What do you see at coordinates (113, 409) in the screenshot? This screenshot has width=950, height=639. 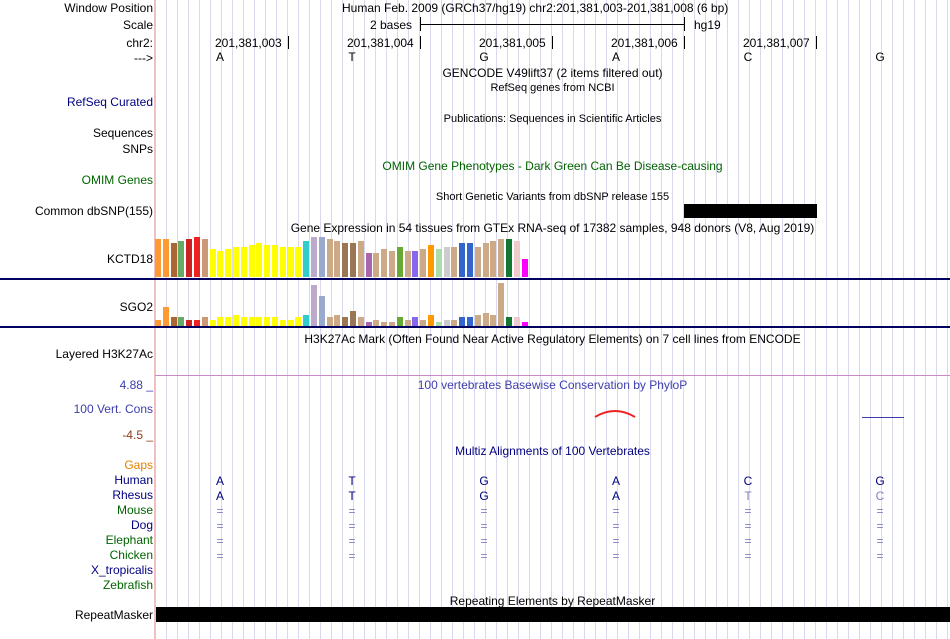 I see `phylop-label: 100 Vert. Cons` at bounding box center [113, 409].